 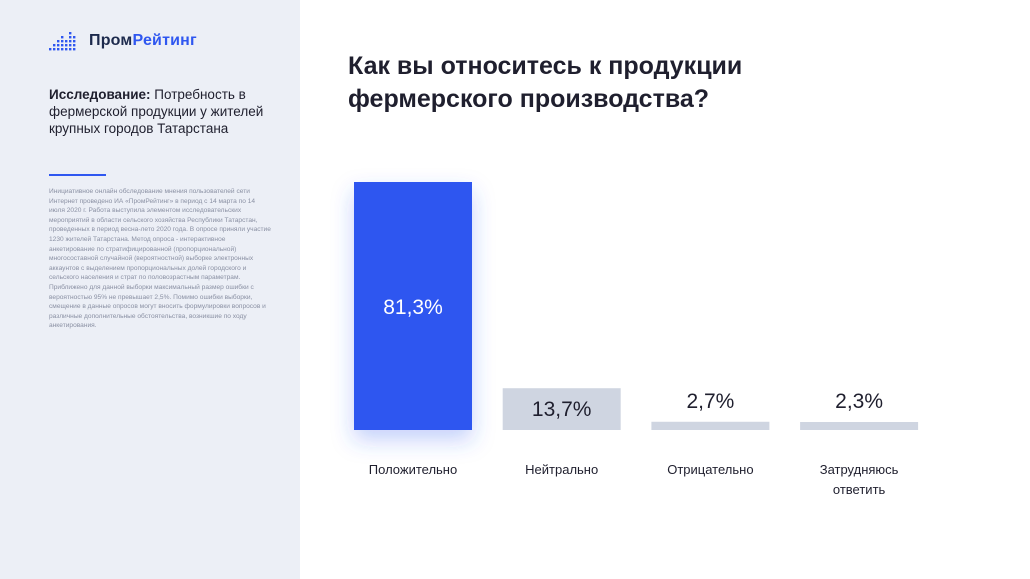 What do you see at coordinates (710, 469) in the screenshot?
I see `category-label-3: Отрицательно` at bounding box center [710, 469].